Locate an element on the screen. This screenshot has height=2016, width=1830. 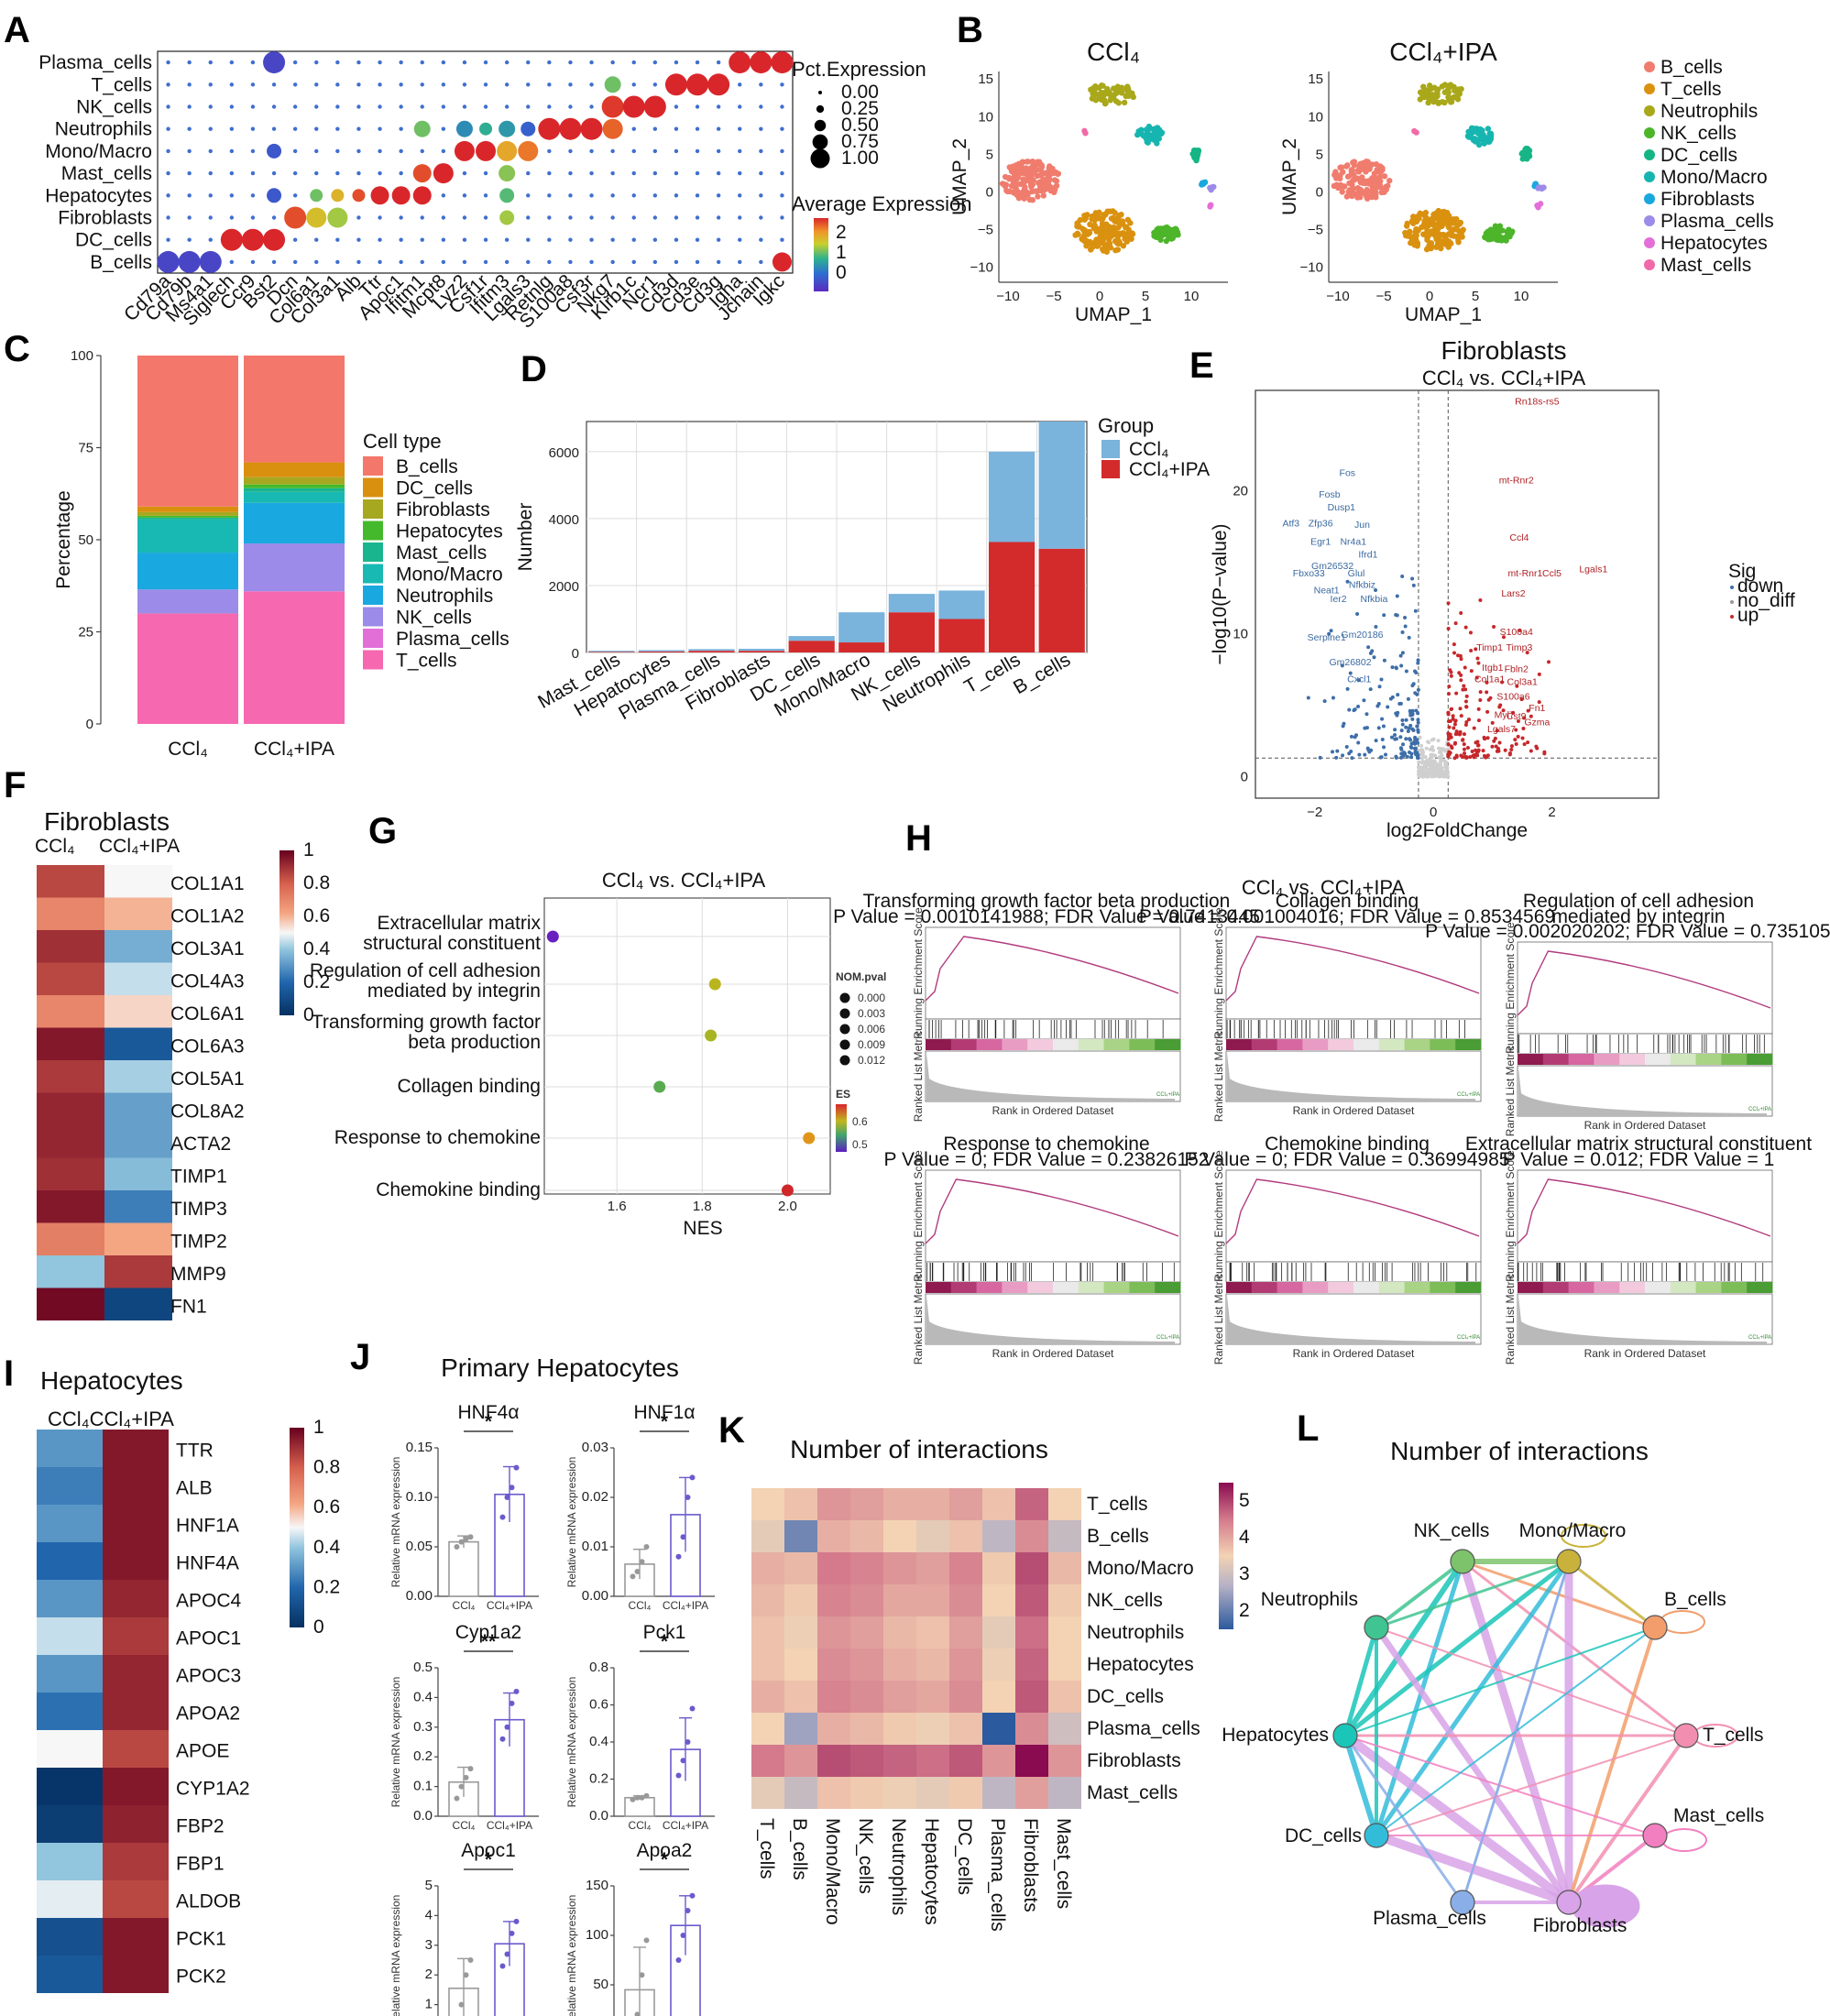
l-node-label: Mast_cells is located at coordinates (1718, 1815).